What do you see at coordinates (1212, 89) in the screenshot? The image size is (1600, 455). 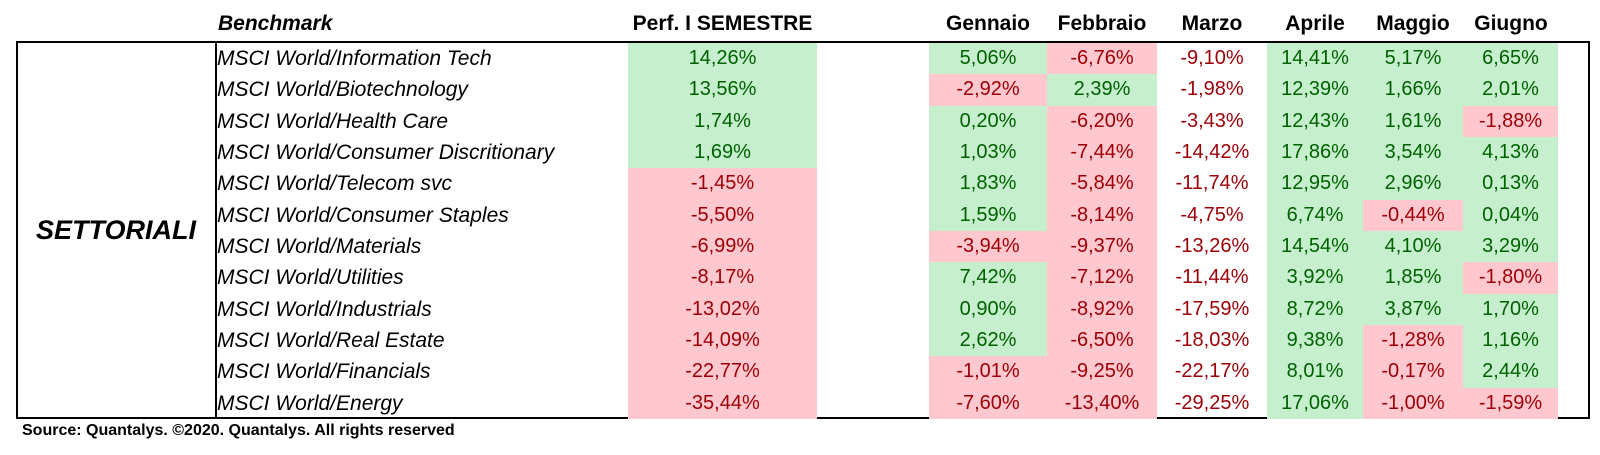 I see `month-value: -1,98%` at bounding box center [1212, 89].